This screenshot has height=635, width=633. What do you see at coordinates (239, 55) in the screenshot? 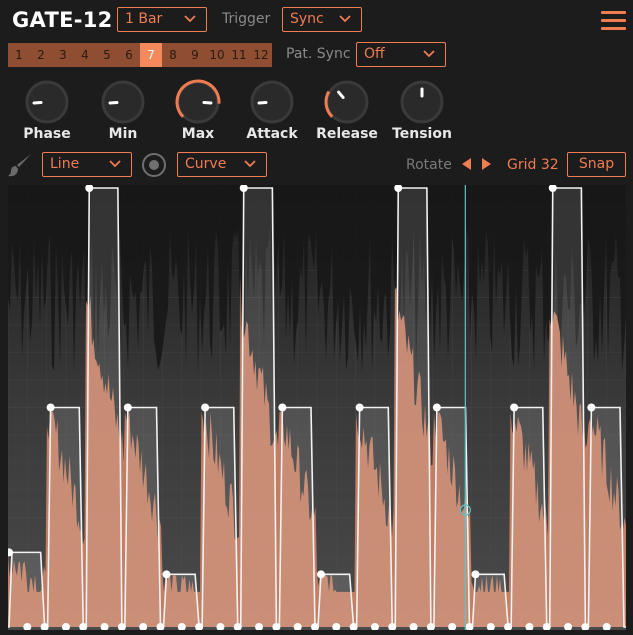
I see `pattern-button-11: 11` at bounding box center [239, 55].